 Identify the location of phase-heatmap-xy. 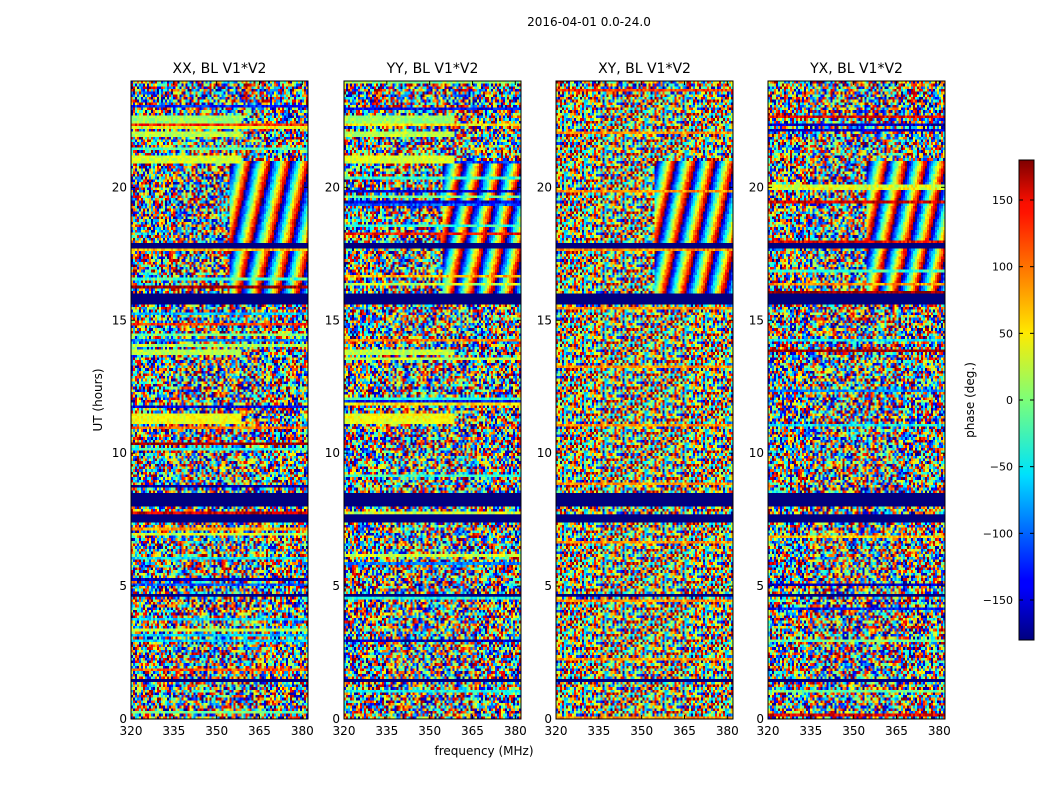
(644, 400).